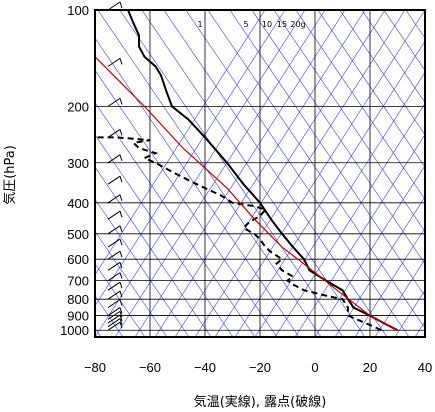  I want to click on x-tick-labels: −80 −60 −40 −20 0 20 40, so click(258, 367).